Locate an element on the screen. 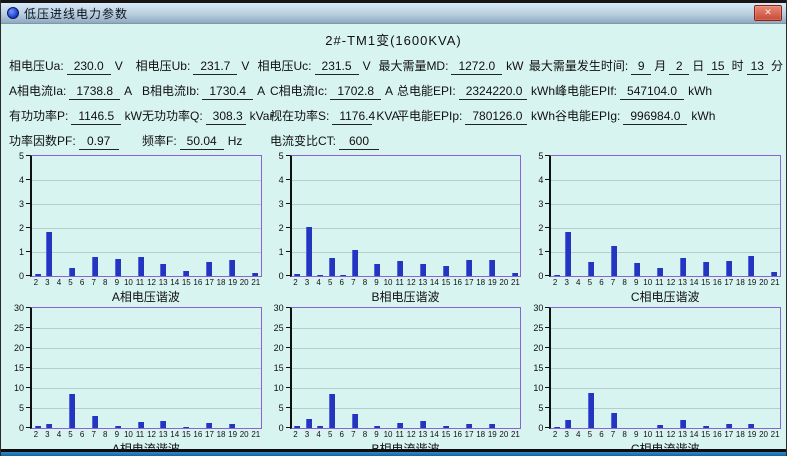  param-value: 1272.0 is located at coordinates (477, 67).